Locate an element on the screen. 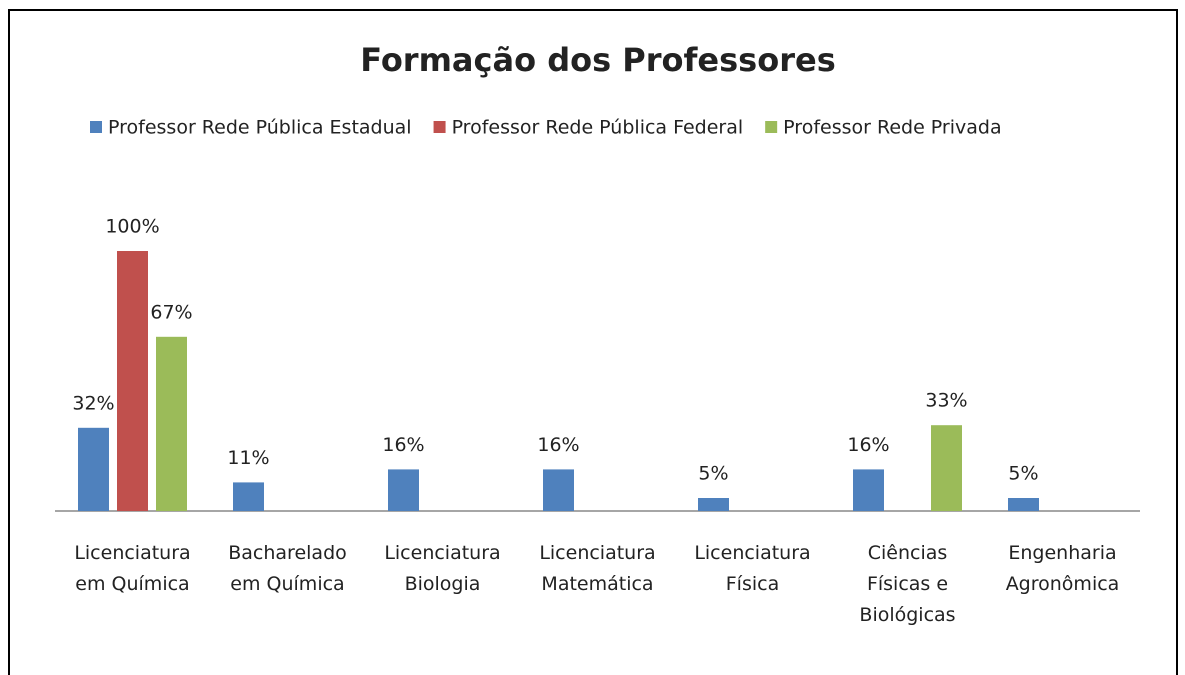 The image size is (1185, 675). data-label: 11% is located at coordinates (248, 458).